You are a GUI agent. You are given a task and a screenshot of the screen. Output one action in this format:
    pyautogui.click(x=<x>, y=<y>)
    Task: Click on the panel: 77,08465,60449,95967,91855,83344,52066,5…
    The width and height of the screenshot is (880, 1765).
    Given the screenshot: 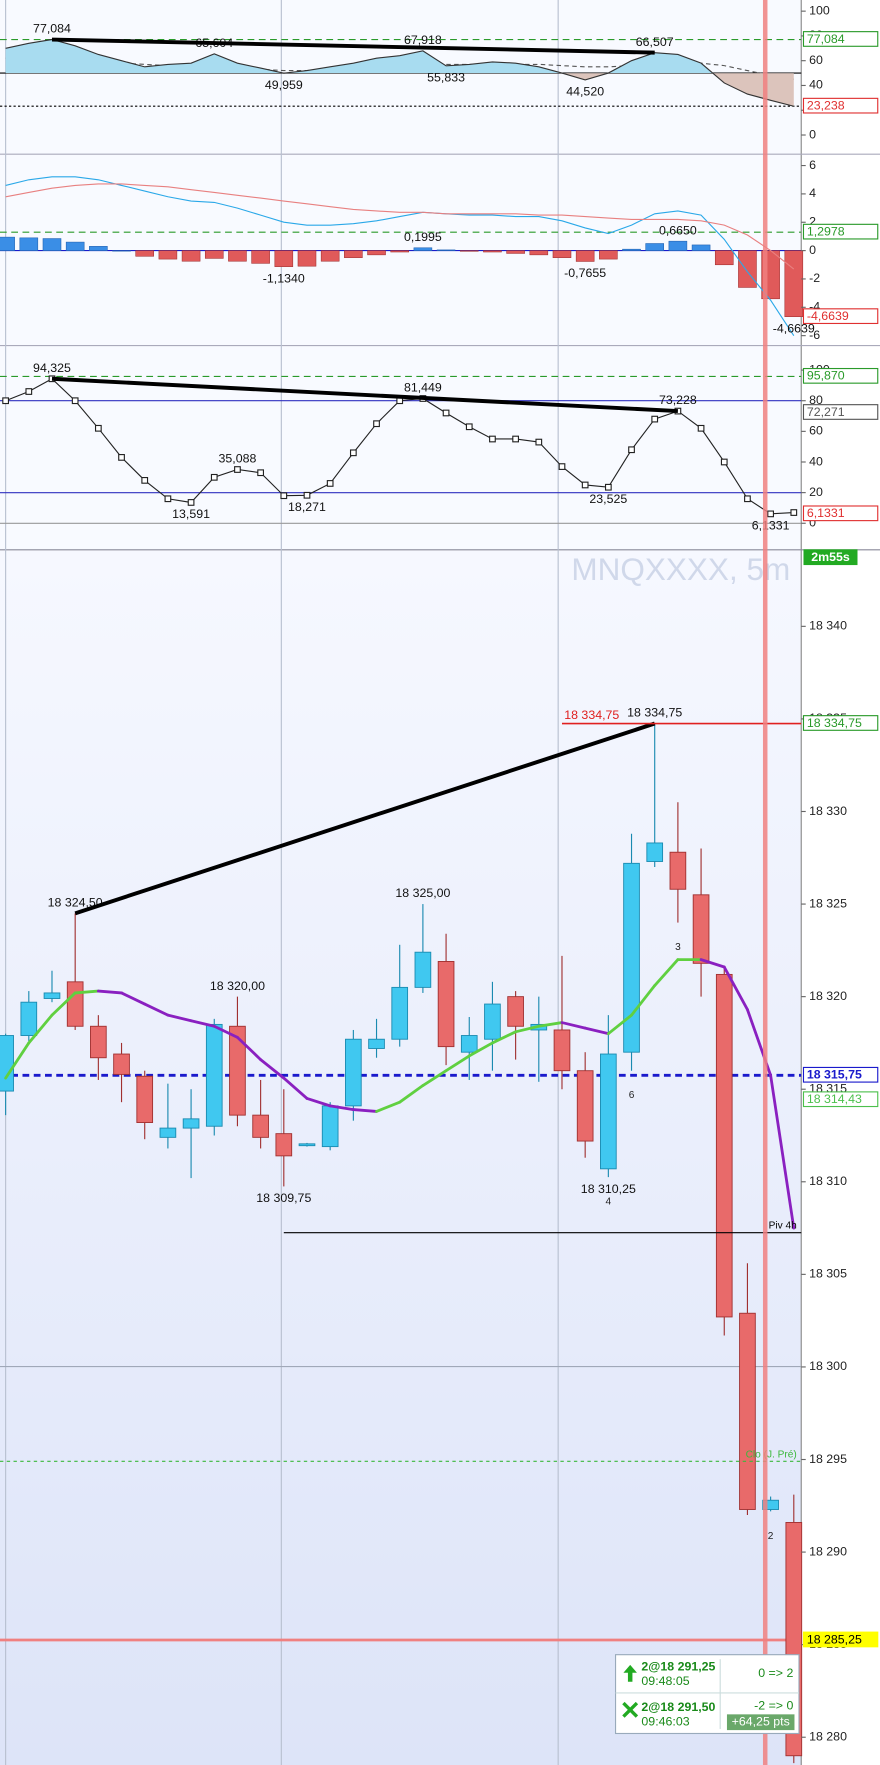 What is the action you would take?
    pyautogui.click(x=401, y=64)
    